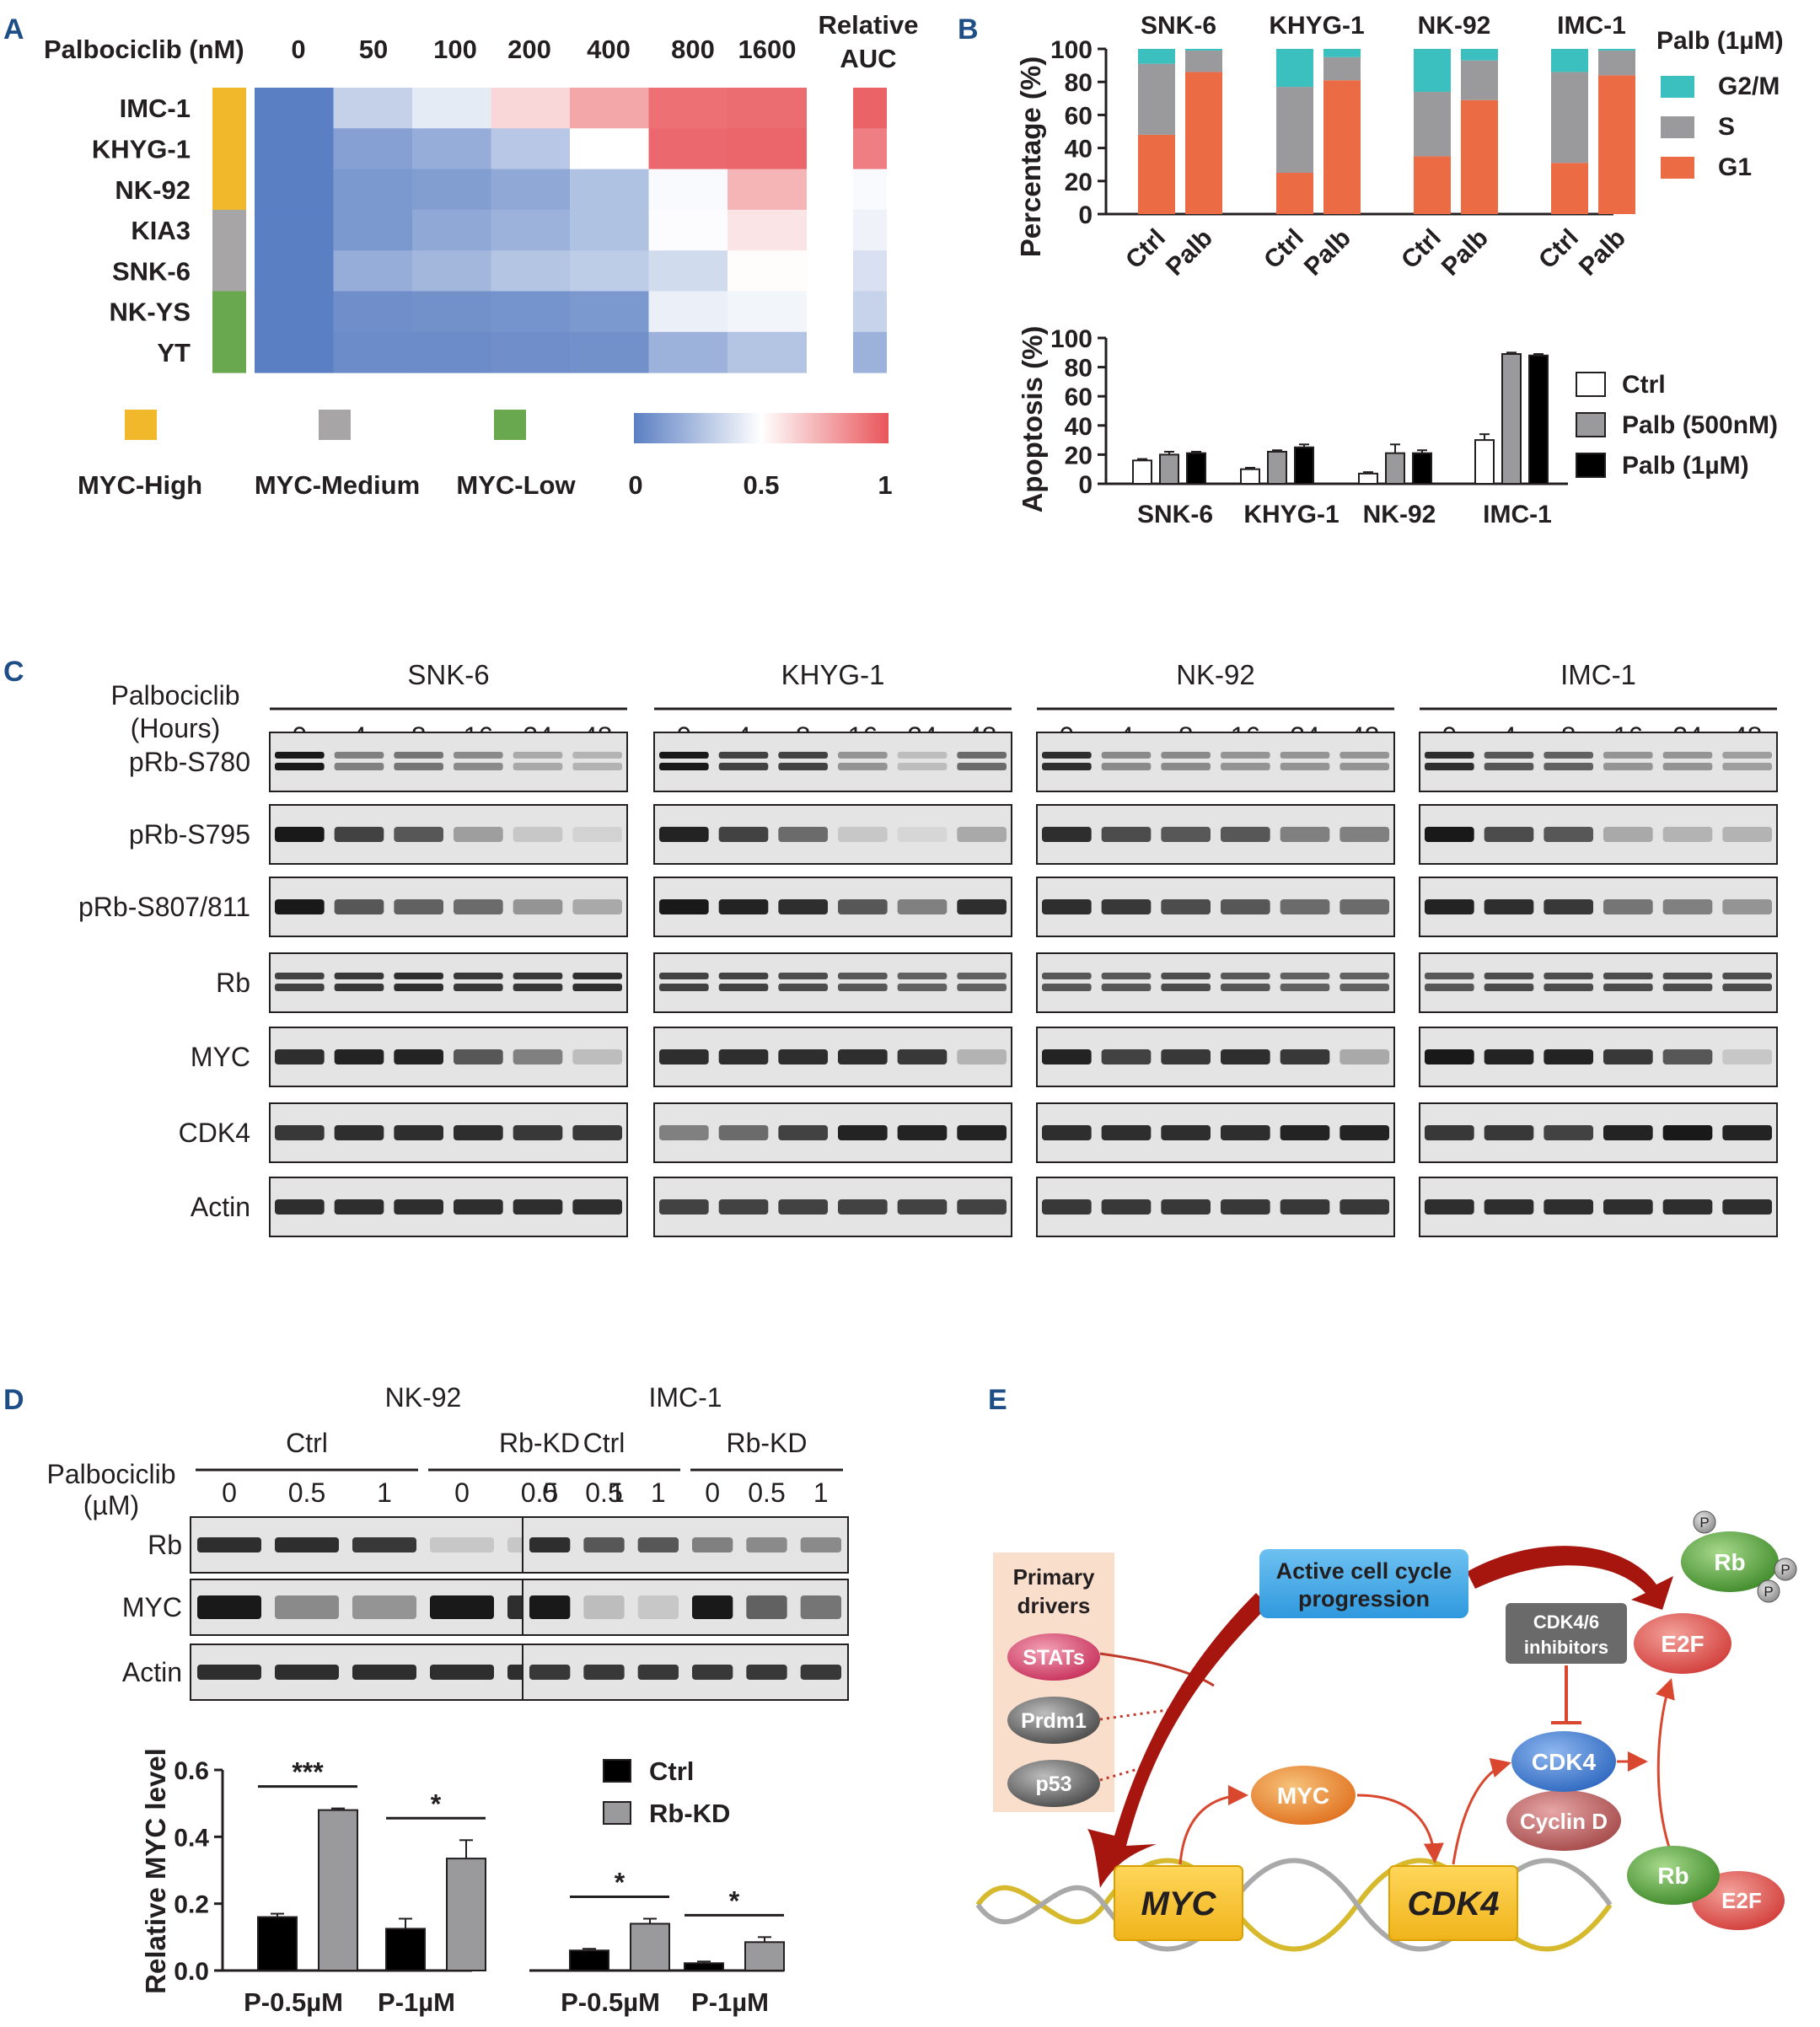 Image resolution: width=1820 pixels, height=2027 pixels. What do you see at coordinates (233, 983) in the screenshot?
I see `blot-protein-label: Rb` at bounding box center [233, 983].